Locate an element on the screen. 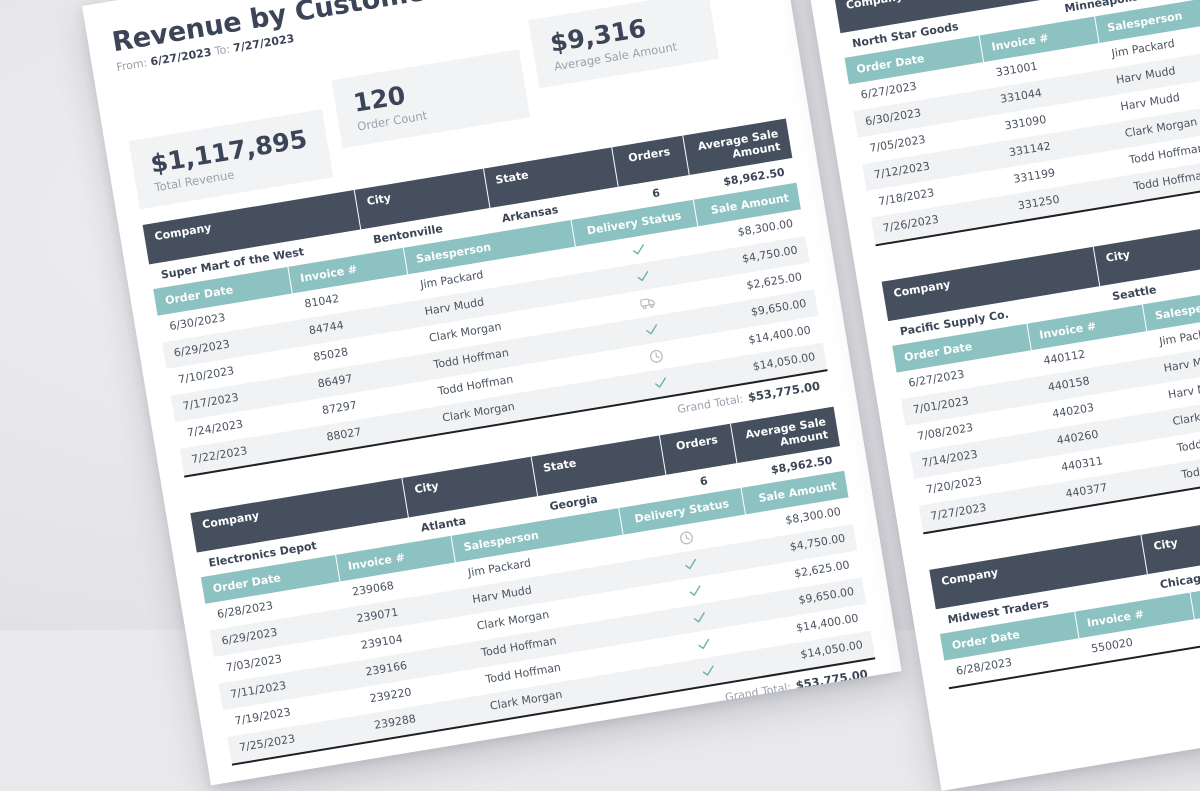 This screenshot has width=1200, height=791. table-row: 7/17/2023 86497 Todd Hoffman $9,650.00 is located at coordinates (494, 356).